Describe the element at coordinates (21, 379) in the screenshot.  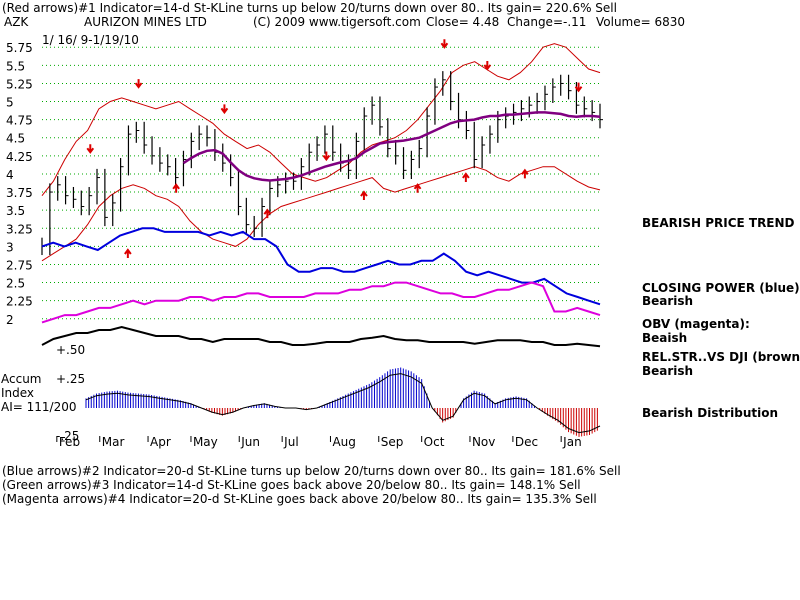
I see `accum-title: Accum` at that location.